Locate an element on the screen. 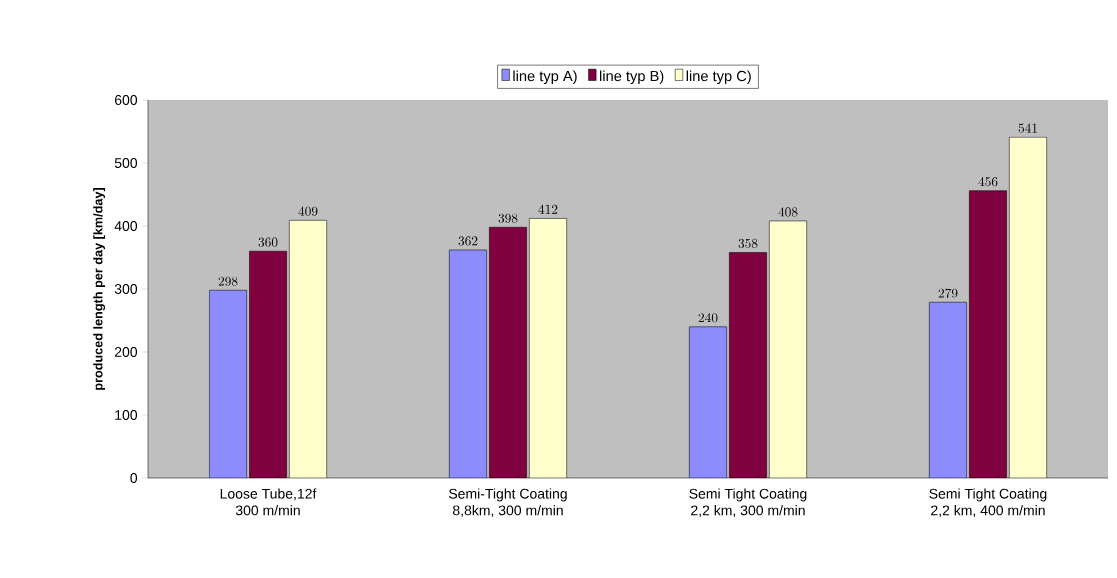 The image size is (1117, 578). y-tick-label: 300 is located at coordinates (126, 289).